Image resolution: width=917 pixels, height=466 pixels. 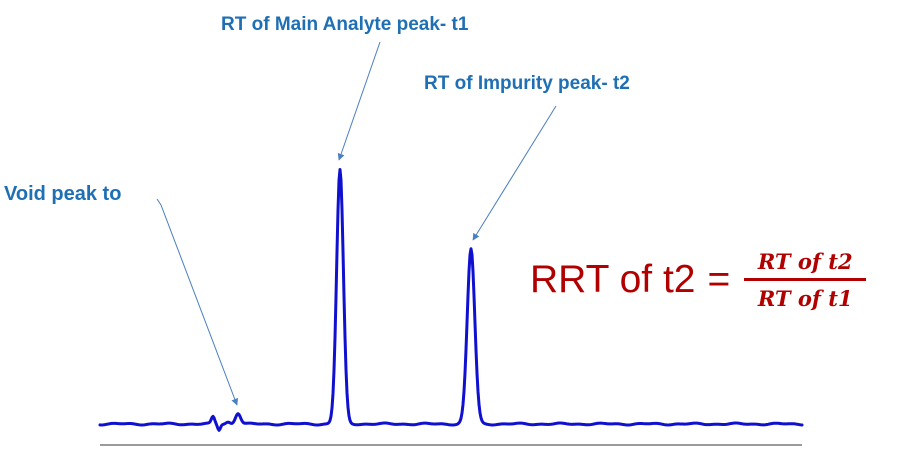 I want to click on void-peak-arrow, so click(x=197, y=302).